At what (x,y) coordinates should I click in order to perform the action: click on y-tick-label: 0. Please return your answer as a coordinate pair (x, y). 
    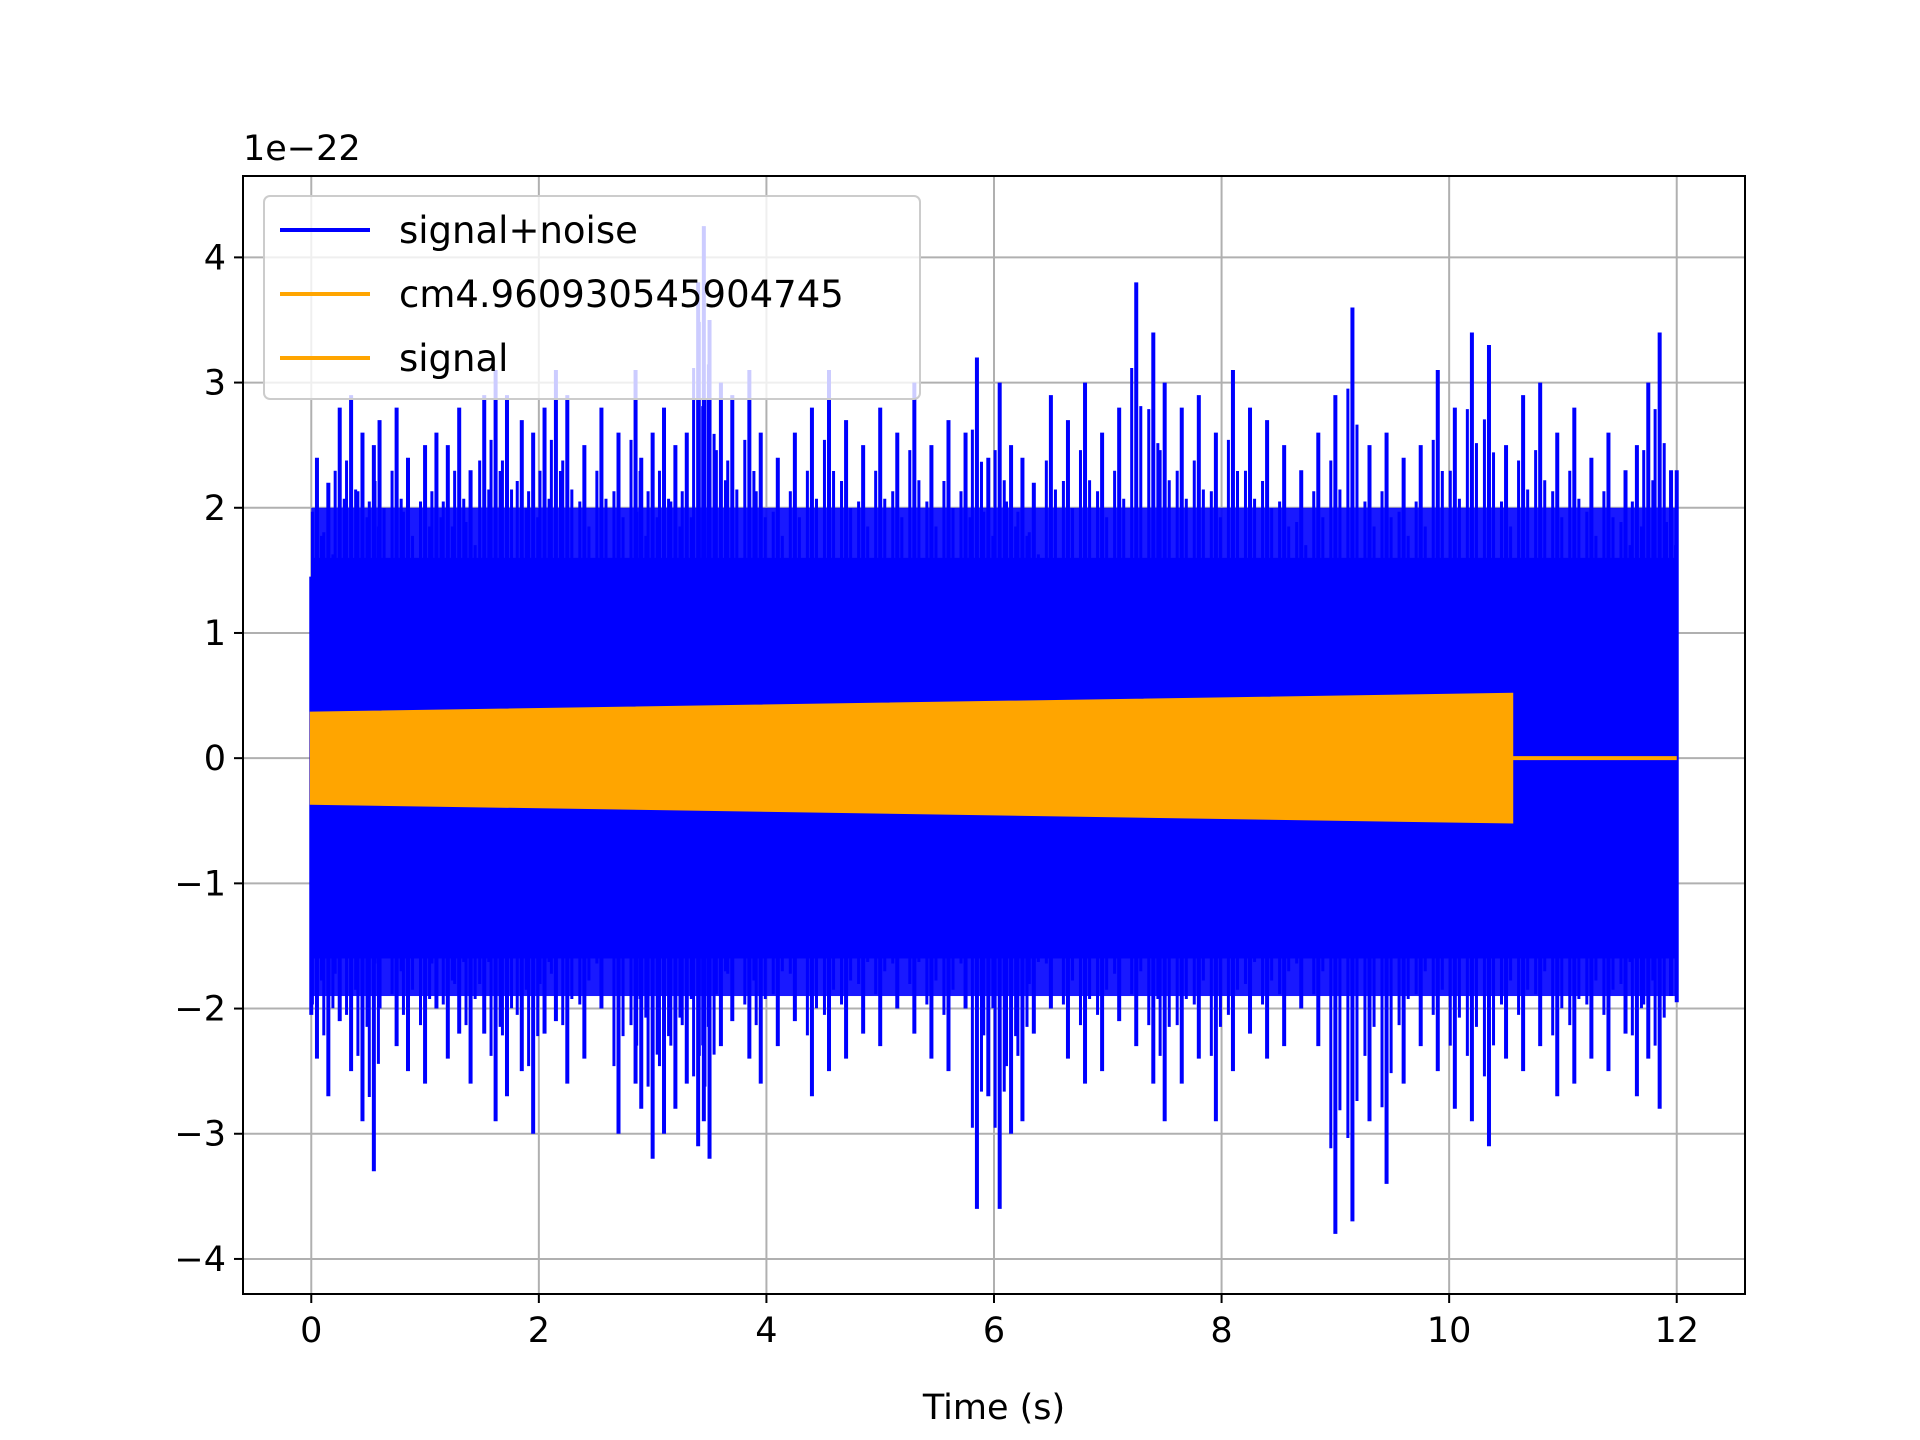
    Looking at the image, I should click on (215, 759).